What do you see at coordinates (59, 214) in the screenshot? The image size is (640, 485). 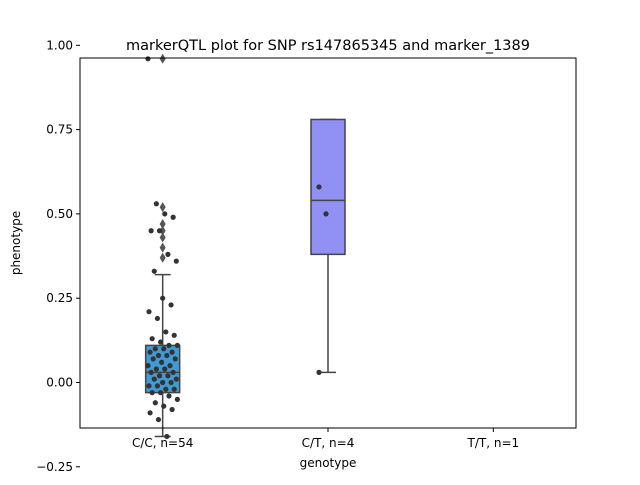 I see `y-tick-label: 0.50` at bounding box center [59, 214].